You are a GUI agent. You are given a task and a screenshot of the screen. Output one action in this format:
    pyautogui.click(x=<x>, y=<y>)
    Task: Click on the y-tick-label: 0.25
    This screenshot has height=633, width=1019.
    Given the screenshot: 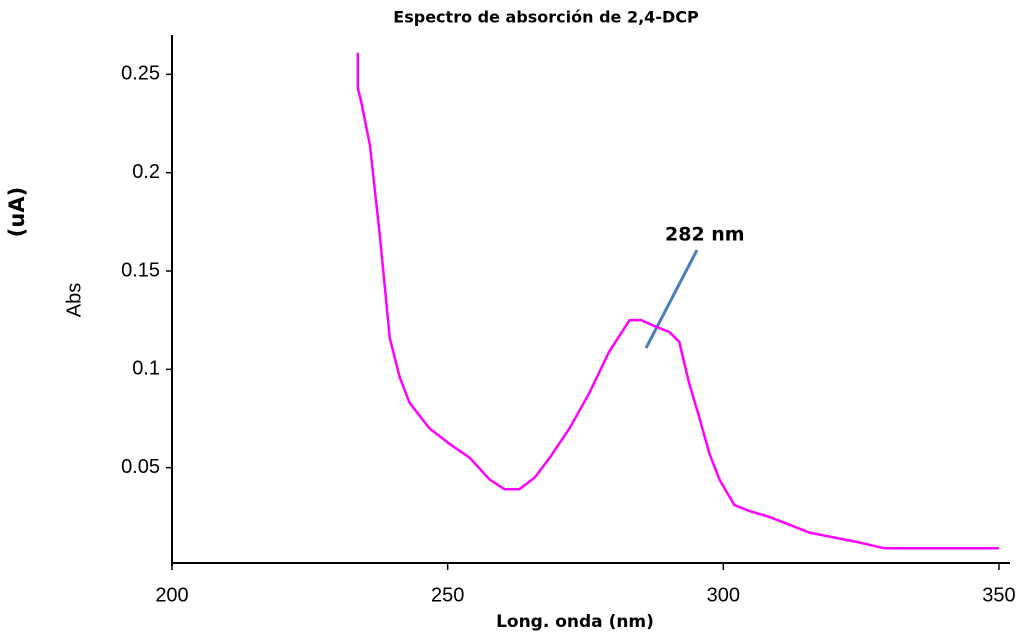 What is the action you would take?
    pyautogui.click(x=140, y=74)
    